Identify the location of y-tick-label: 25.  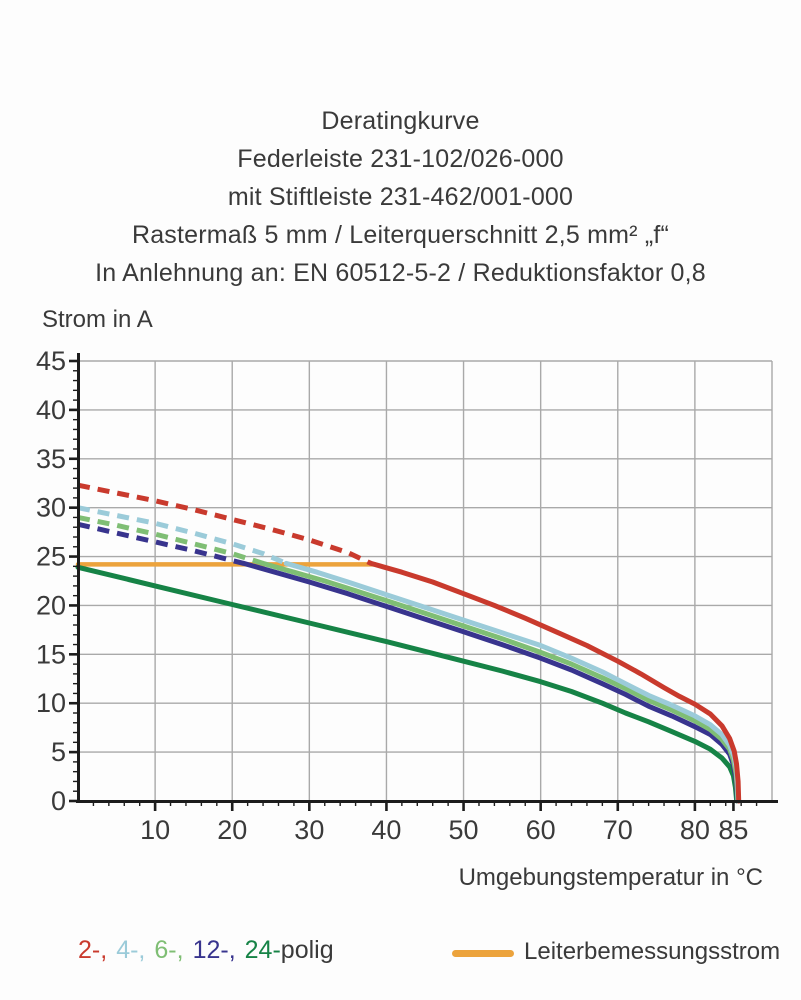
(51, 557).